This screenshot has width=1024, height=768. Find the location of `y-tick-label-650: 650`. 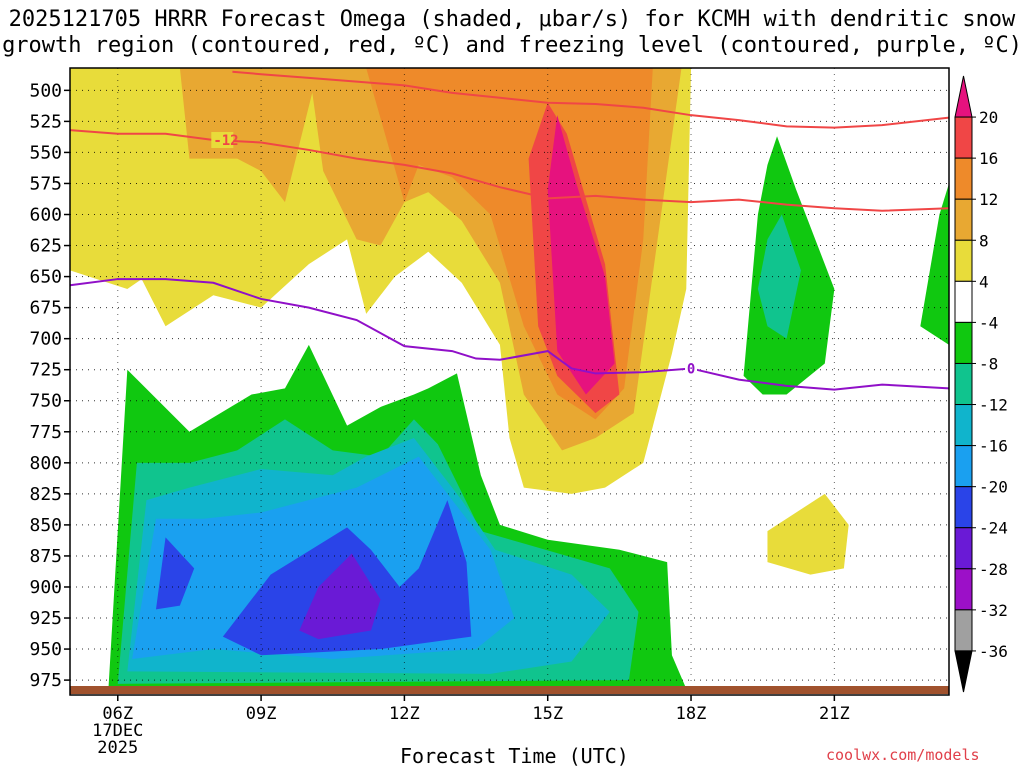

y-tick-label-650: 650 is located at coordinates (45, 277).